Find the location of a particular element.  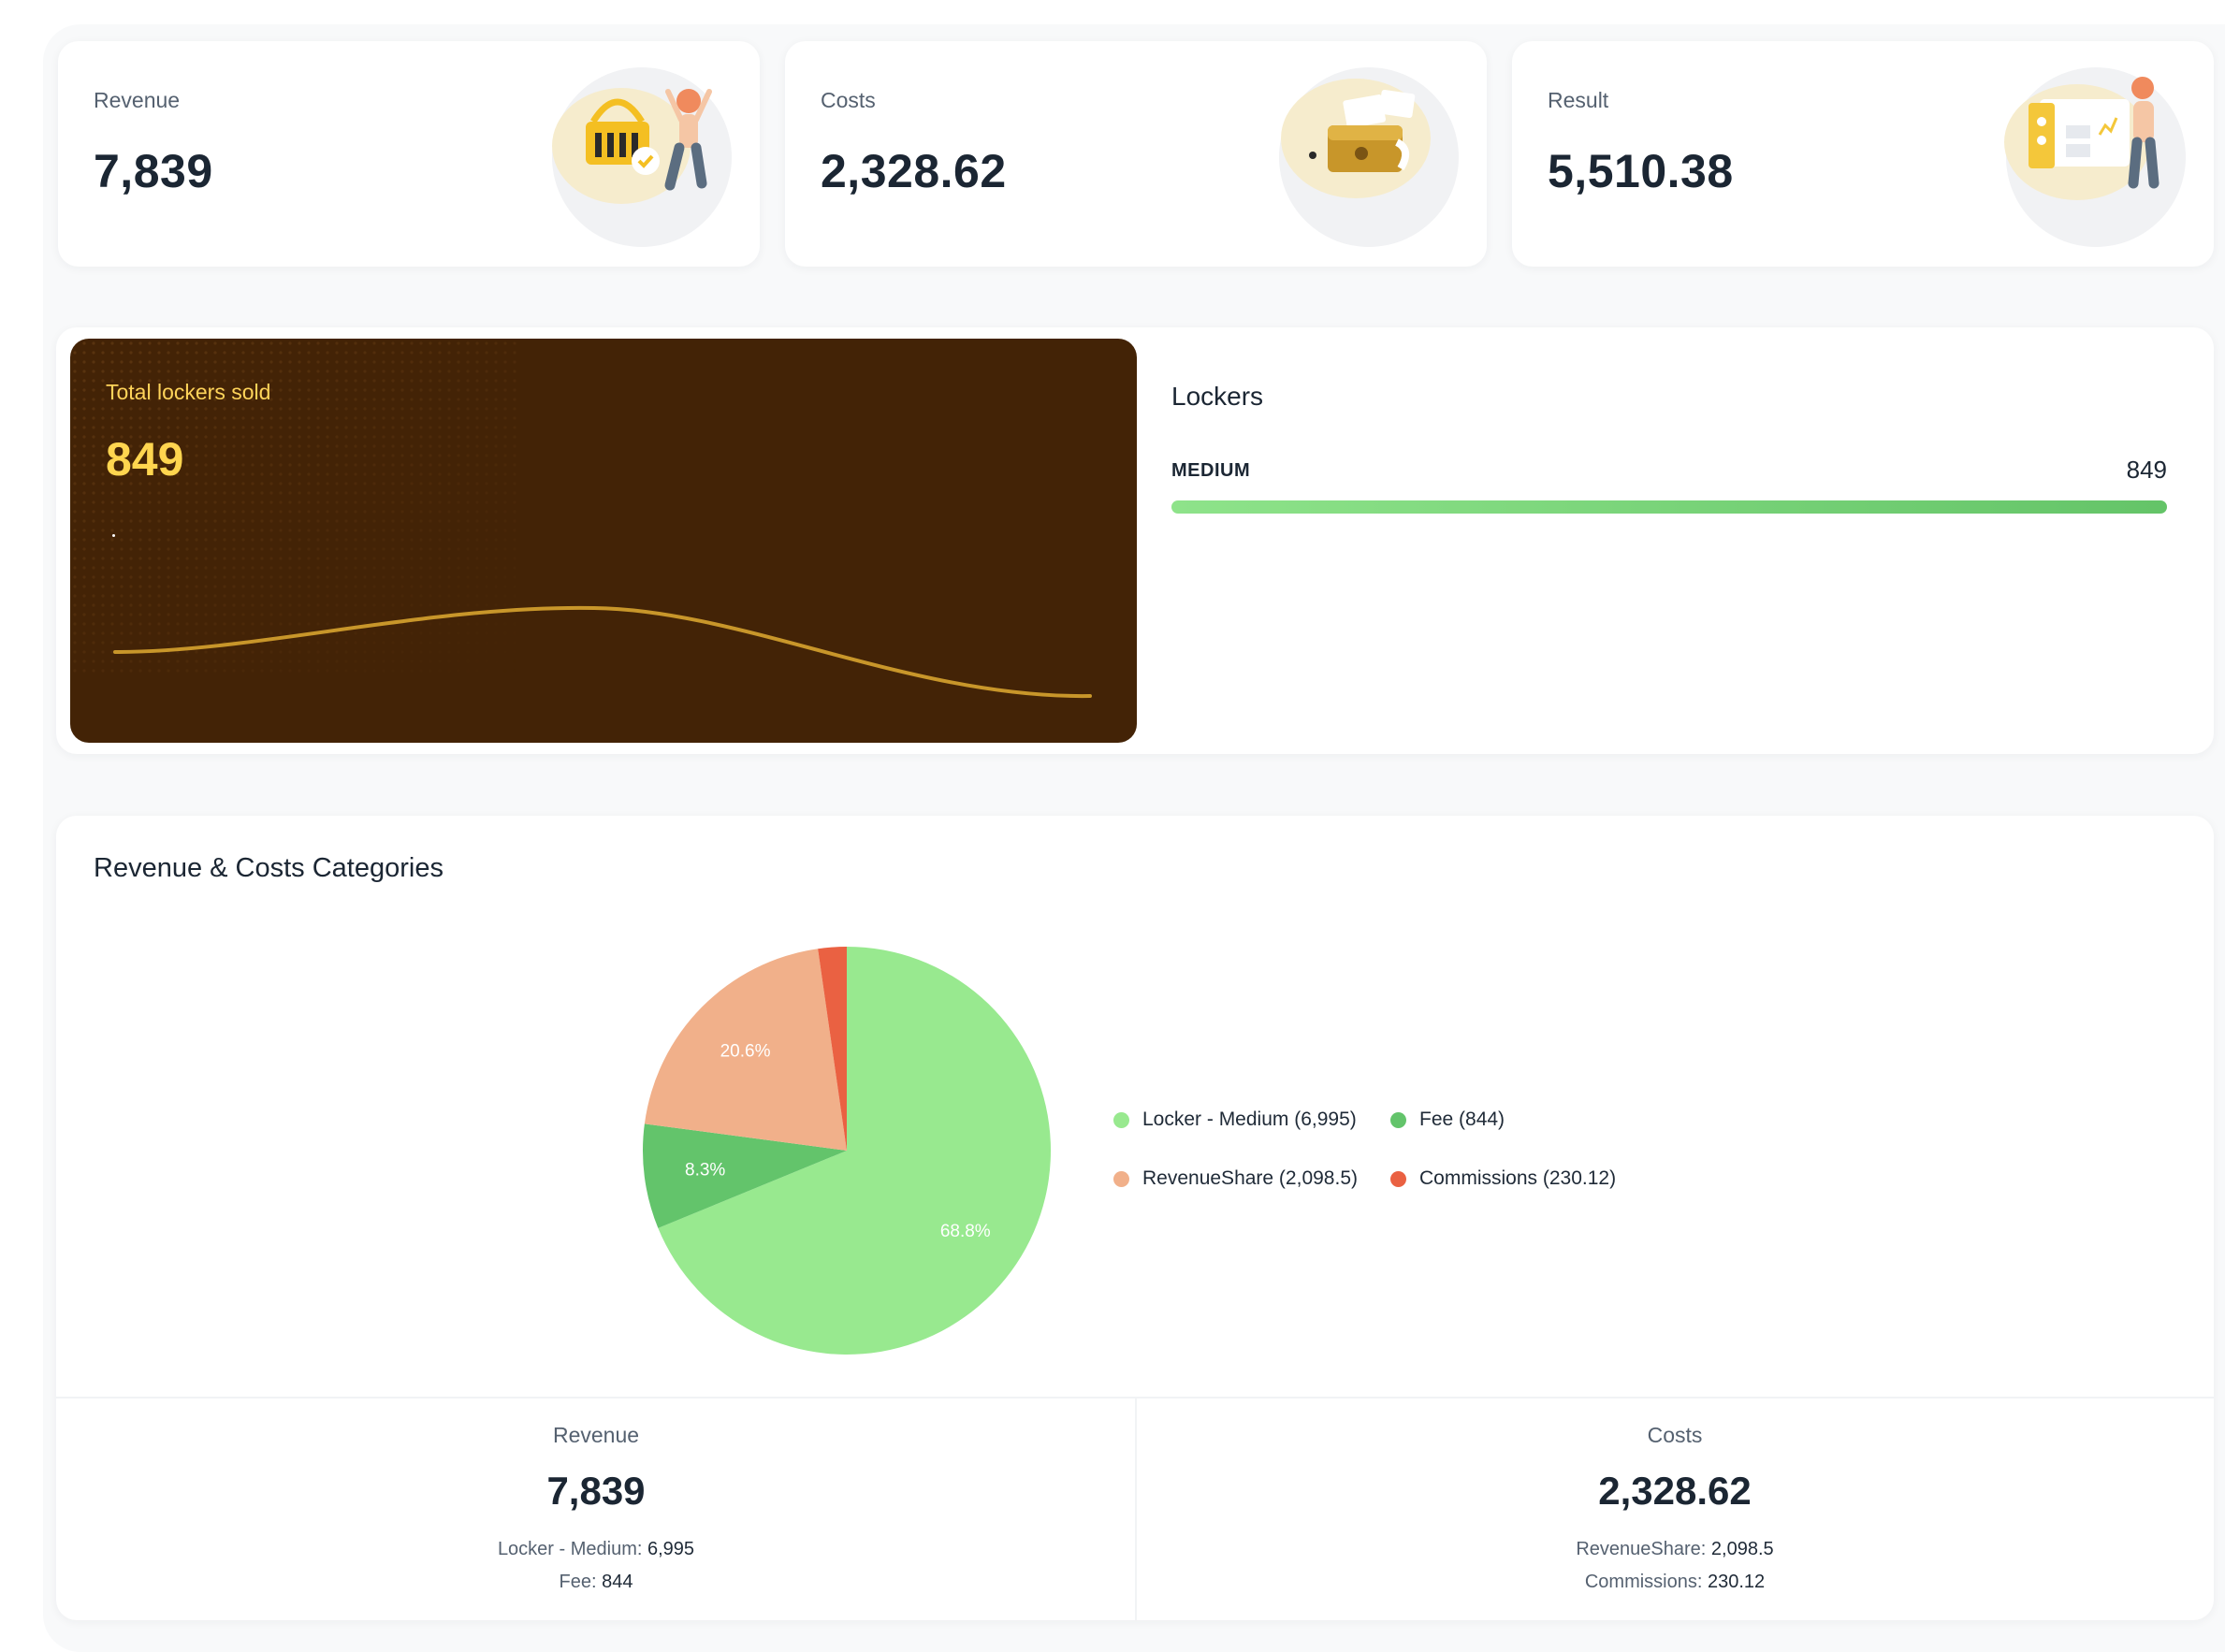

total-lockers-sold-label: Total lockers sold is located at coordinates (189, 392).